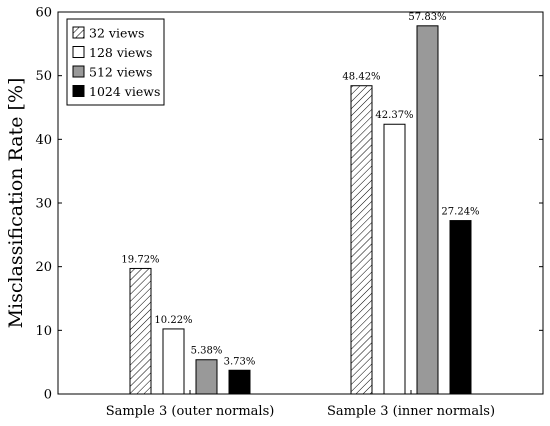  What do you see at coordinates (361, 77) in the screenshot?
I see `data-label: 48.42%` at bounding box center [361, 77].